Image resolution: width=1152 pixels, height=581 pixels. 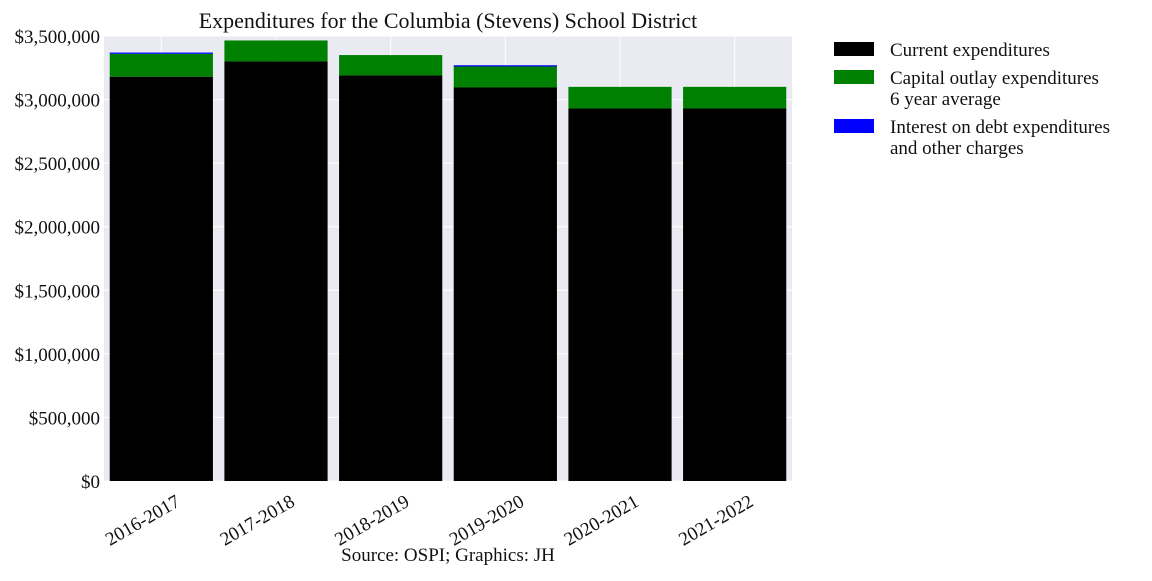 What do you see at coordinates (735, 97) in the screenshot?
I see `bar-series-1-2021-2022` at bounding box center [735, 97].